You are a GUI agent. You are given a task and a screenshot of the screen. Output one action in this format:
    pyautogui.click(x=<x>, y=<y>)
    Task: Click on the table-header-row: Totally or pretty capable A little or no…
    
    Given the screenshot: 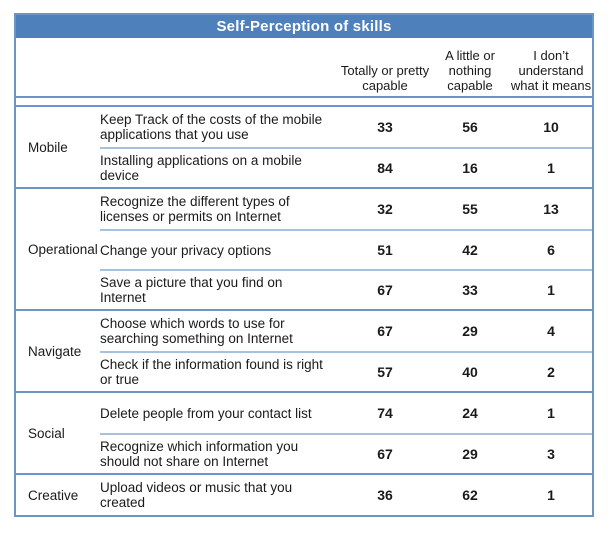 What is the action you would take?
    pyautogui.click(x=304, y=68)
    